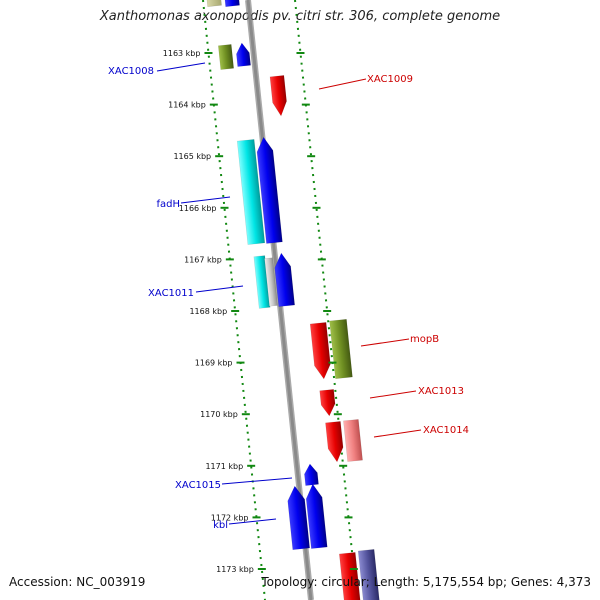  What do you see at coordinates (198, 208) in the screenshot?
I see `tick-1166-kbp-label: 1166 kbp` at bounding box center [198, 208].